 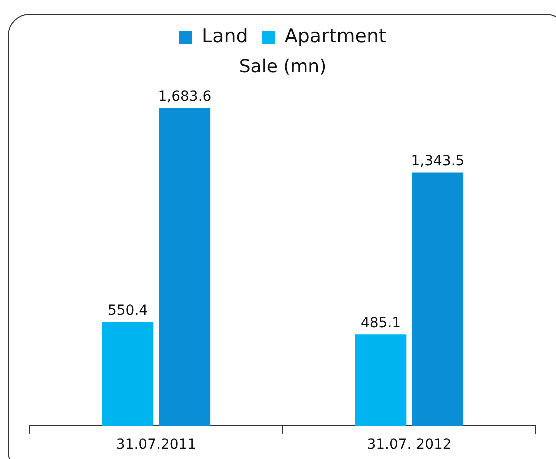 I want to click on chart-title: Sale (mn), so click(x=283, y=67).